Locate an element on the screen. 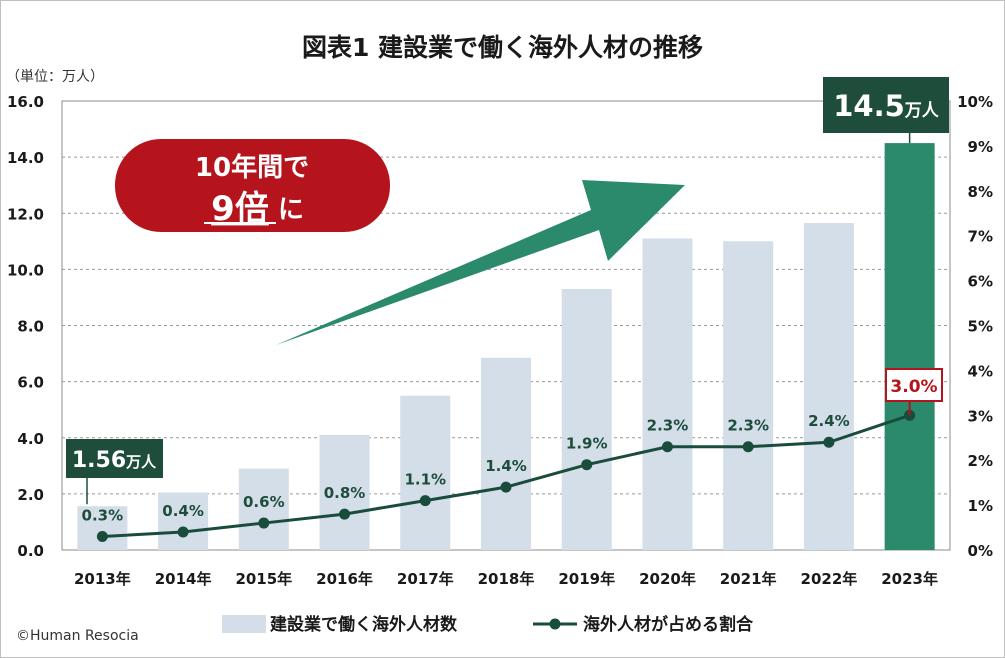 The image size is (1005, 658). growth-badge-line1: 10年間で is located at coordinates (252, 167).